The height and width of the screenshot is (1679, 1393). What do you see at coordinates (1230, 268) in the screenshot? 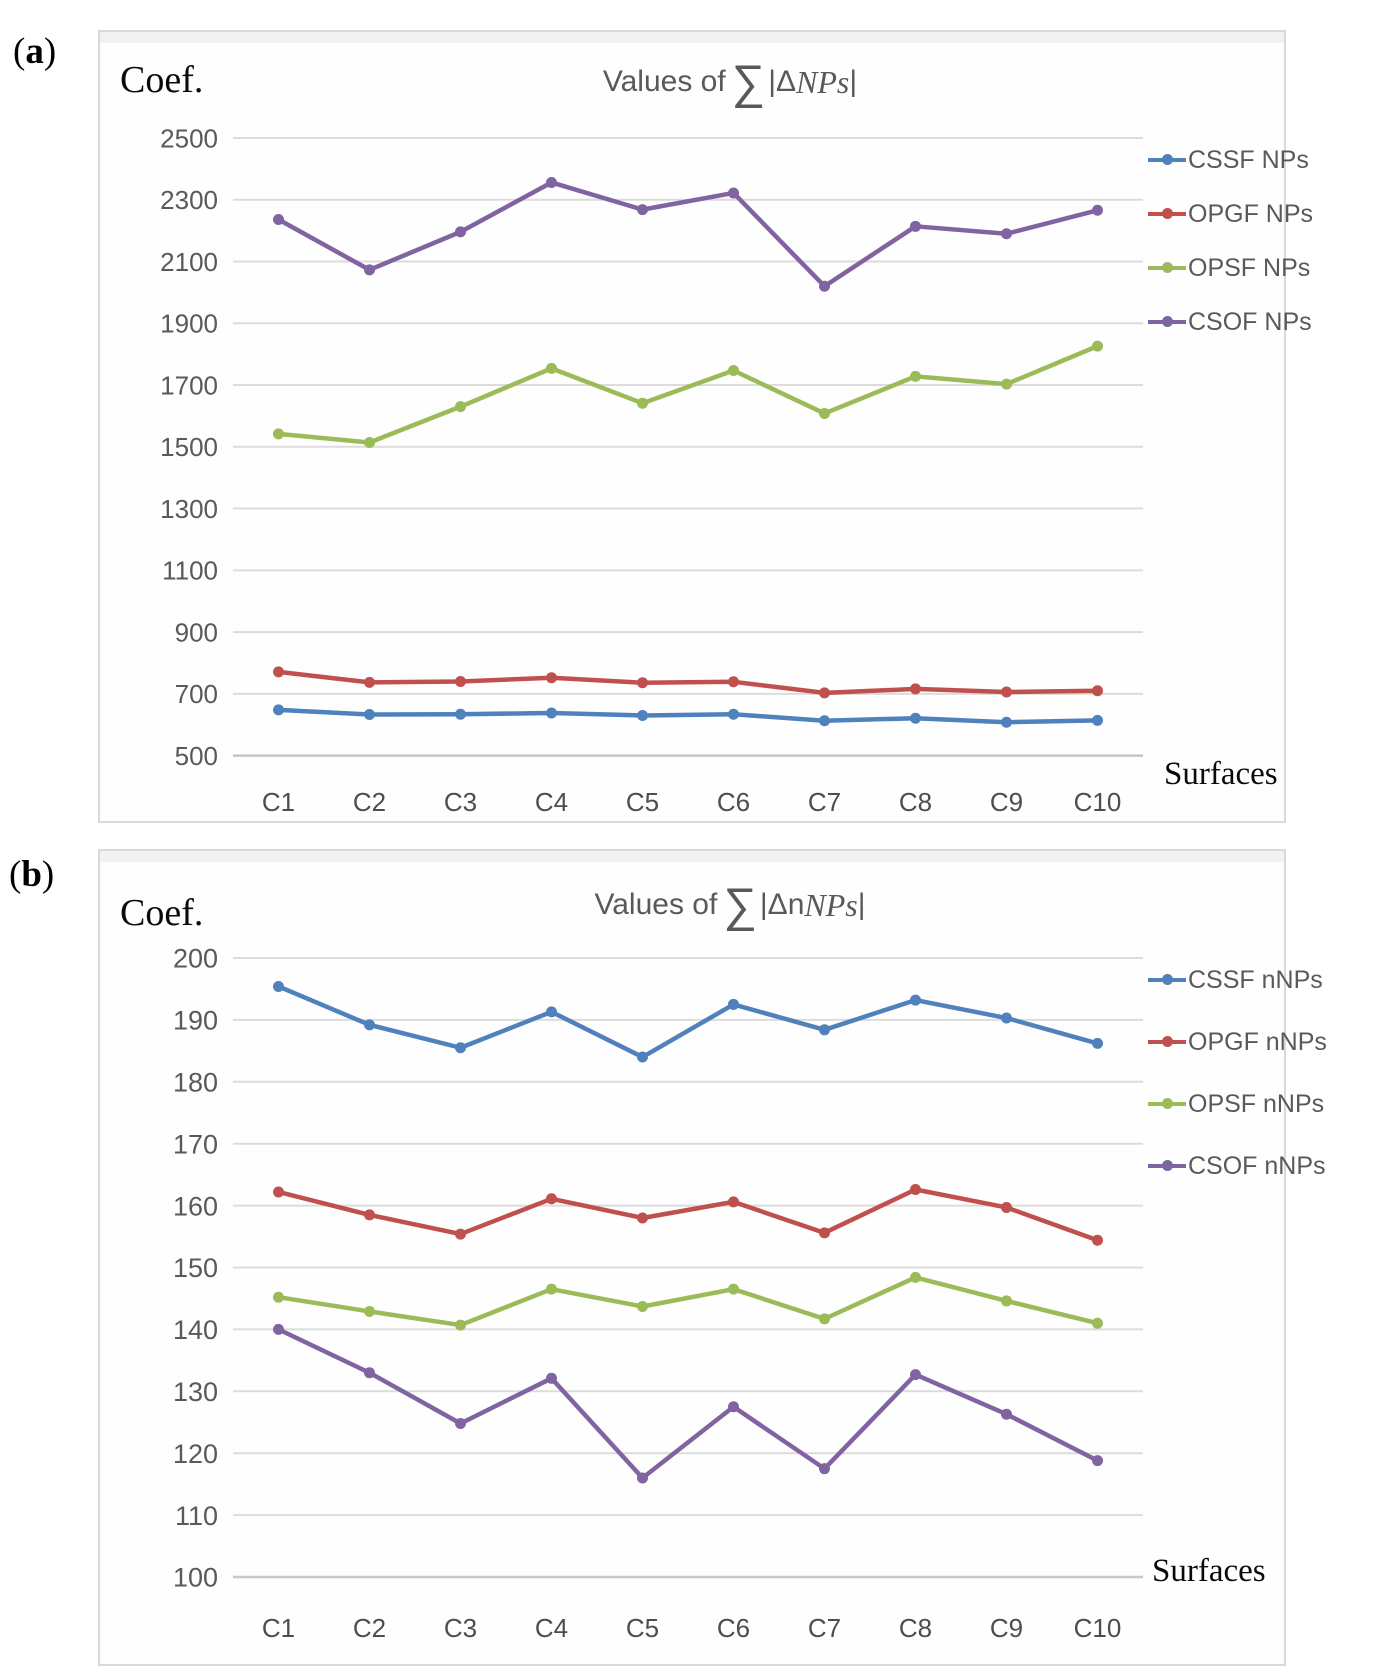
I see `legend-item: OPSF NPs` at bounding box center [1230, 268].